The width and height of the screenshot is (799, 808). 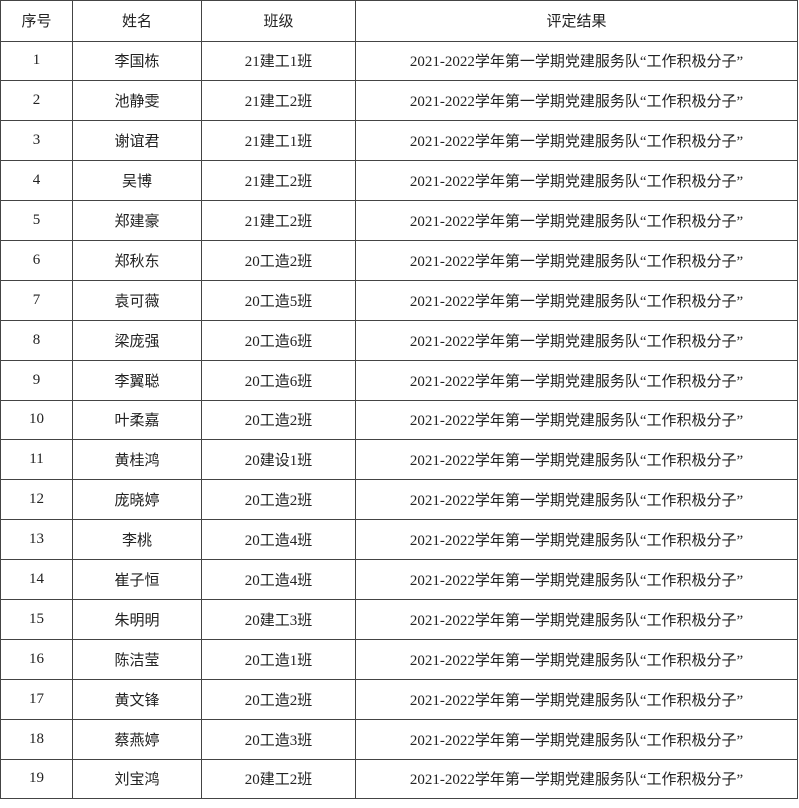 I want to click on index-cell: 14, so click(x=36, y=579).